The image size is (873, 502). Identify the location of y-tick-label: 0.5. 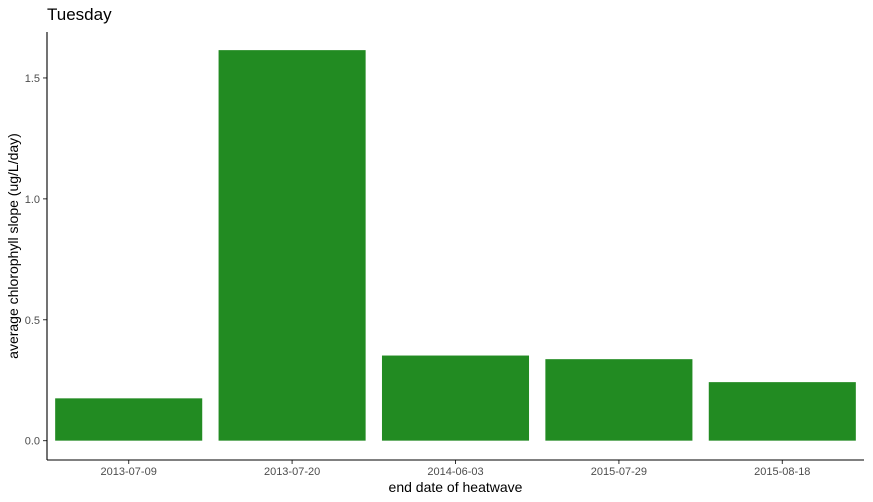
(32, 321).